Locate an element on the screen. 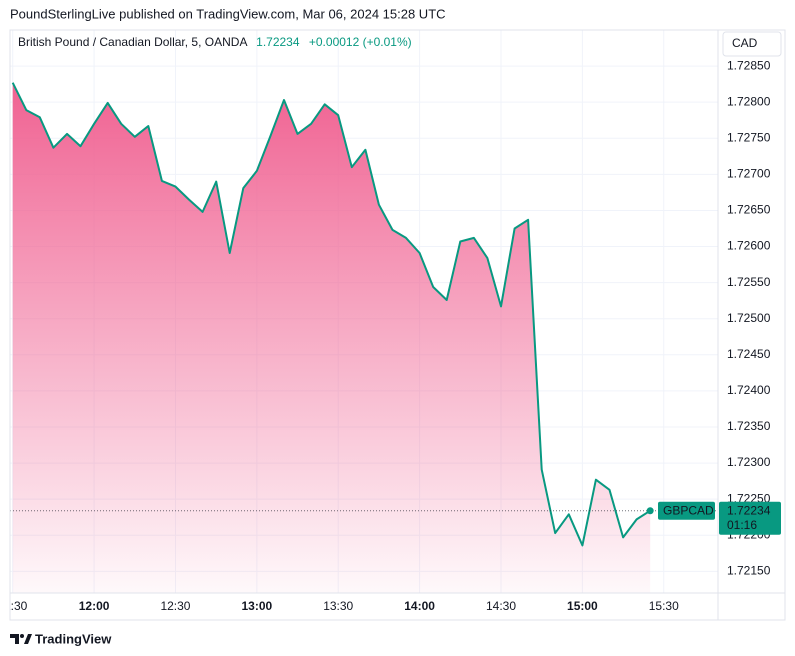 This screenshot has width=795, height=656. y-tick-label: 1.72800 is located at coordinates (749, 101).